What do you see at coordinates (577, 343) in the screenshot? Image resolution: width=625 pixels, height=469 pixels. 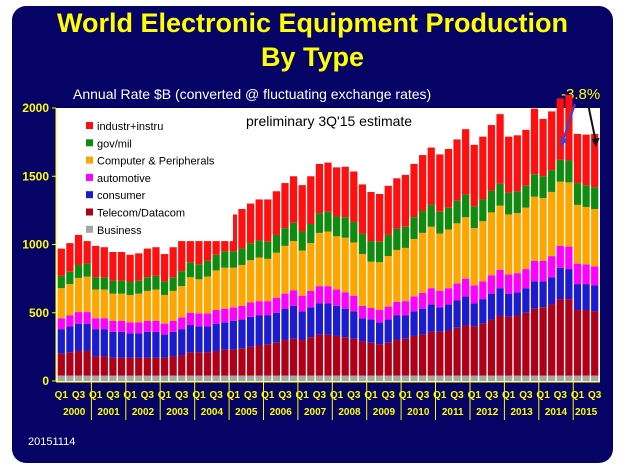 I see `bar-telecom-datacom-2015q1` at bounding box center [577, 343].